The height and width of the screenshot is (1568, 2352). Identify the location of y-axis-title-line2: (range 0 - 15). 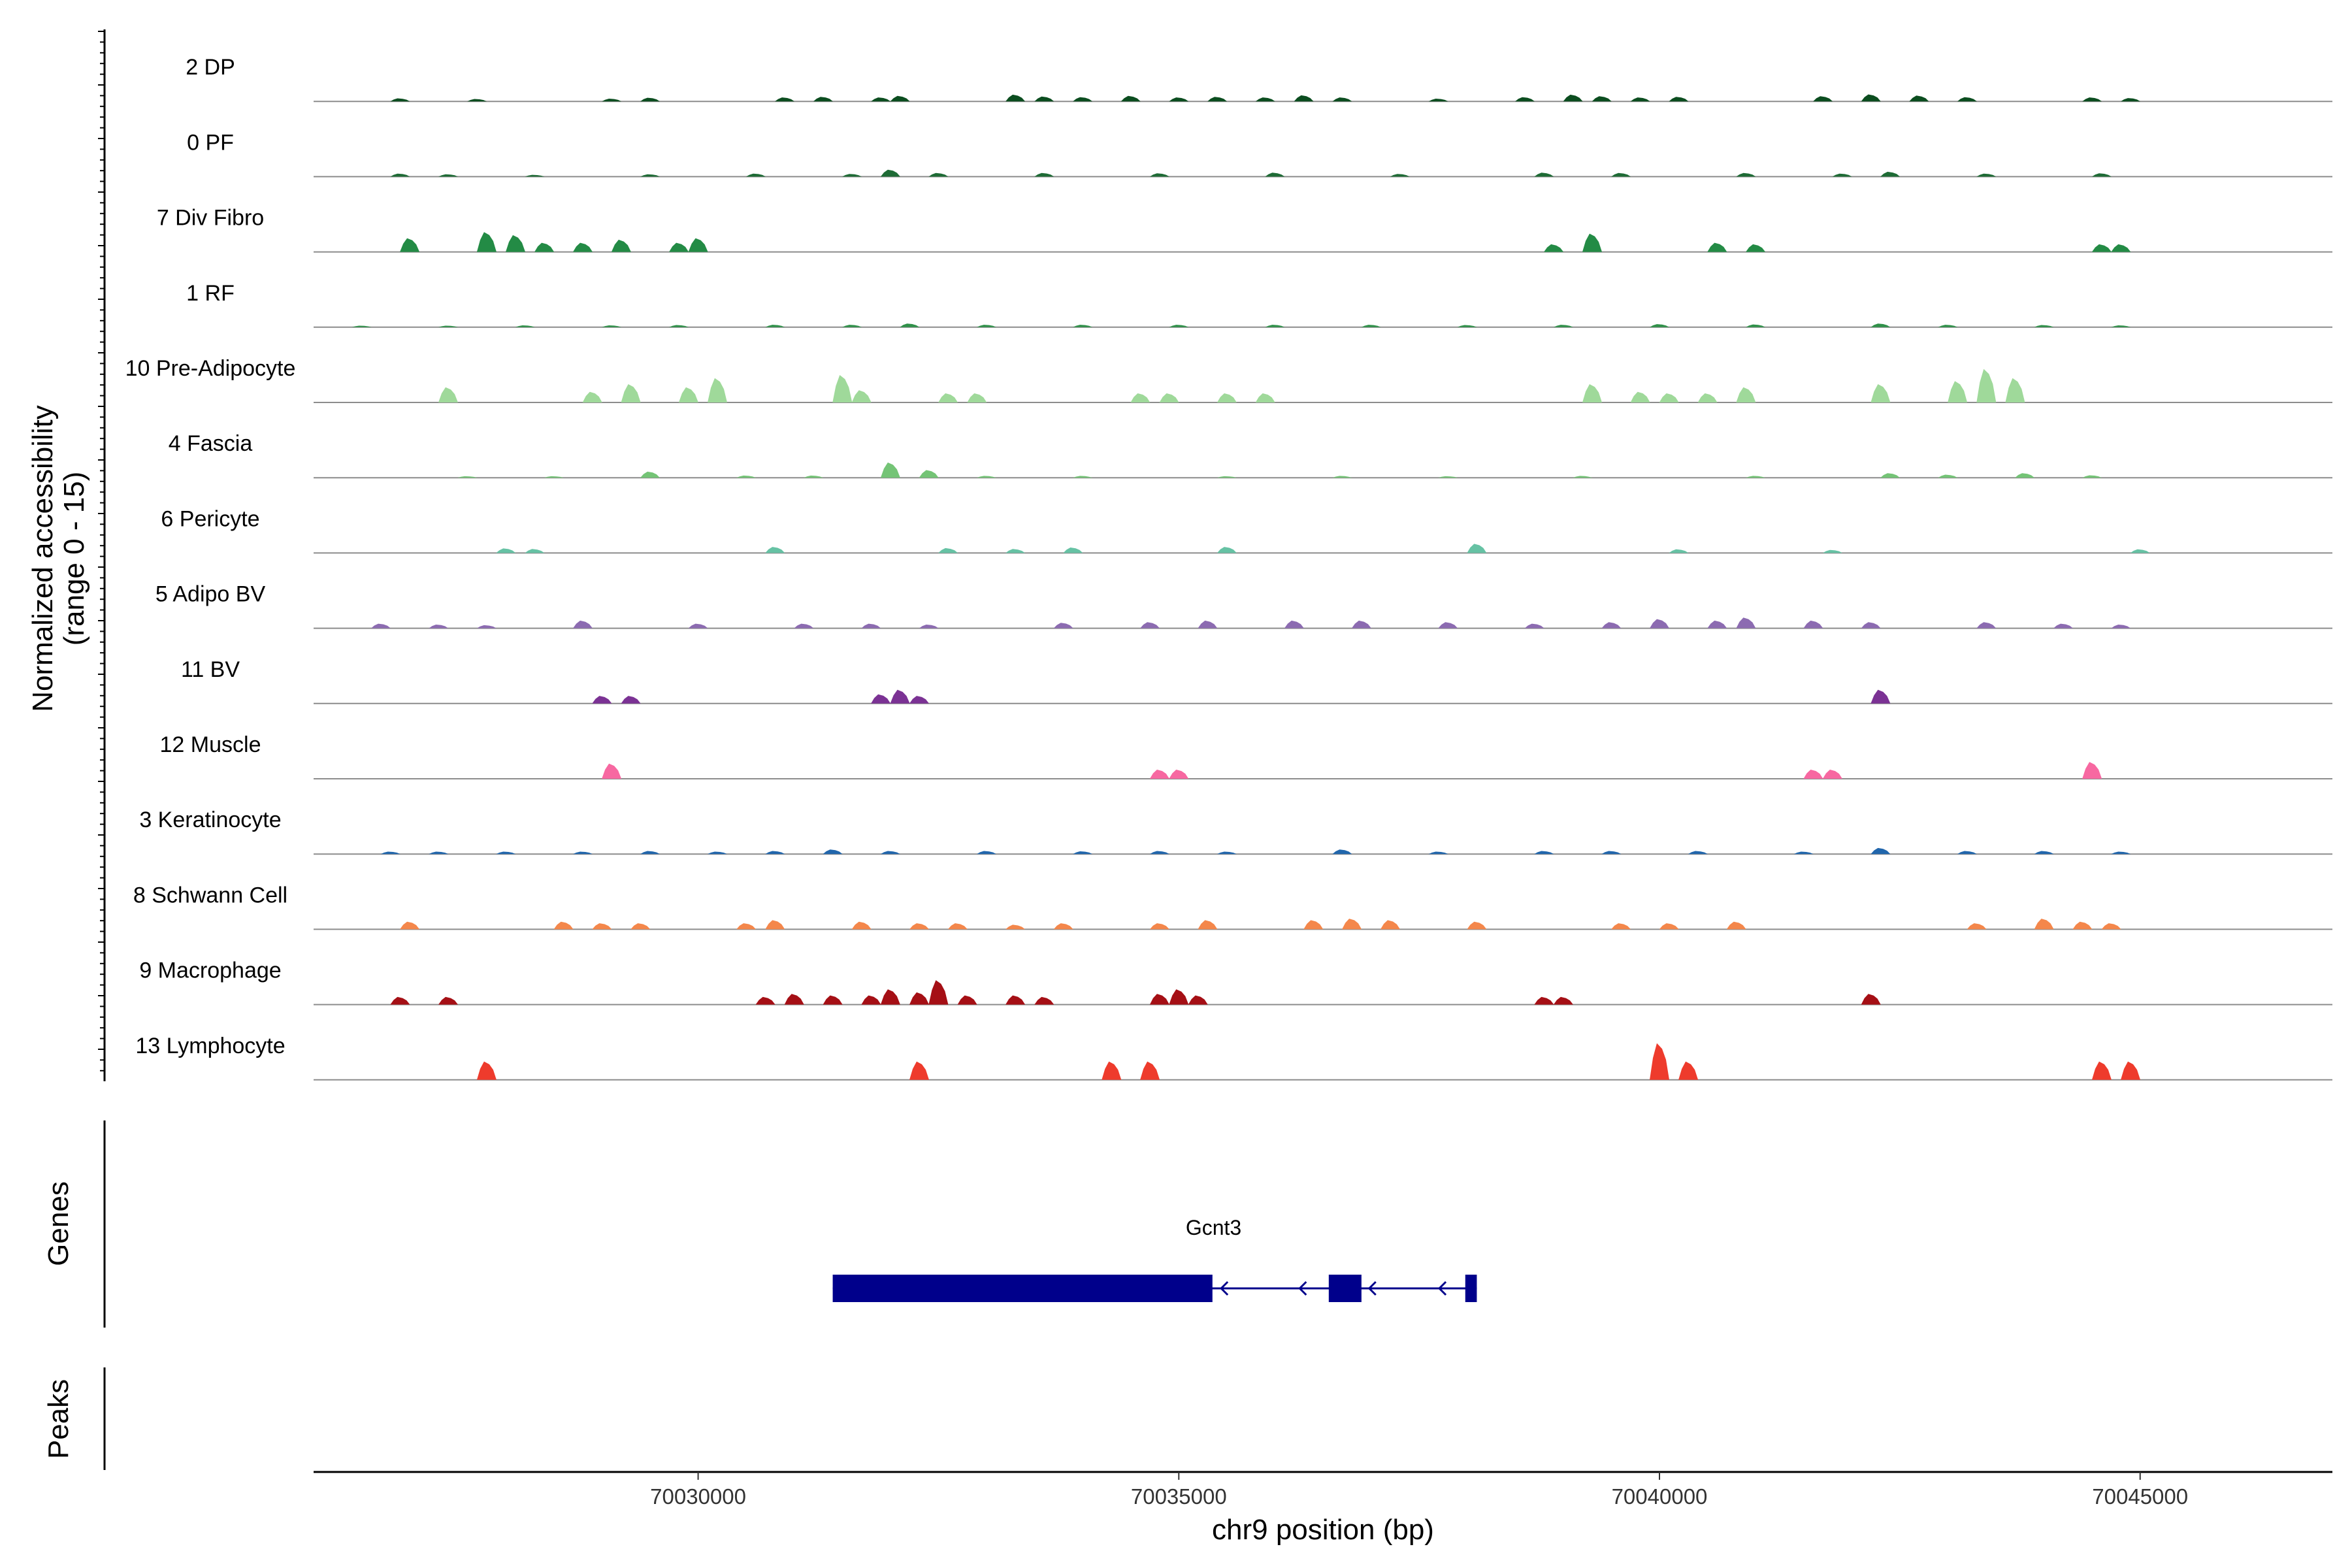
(74, 559).